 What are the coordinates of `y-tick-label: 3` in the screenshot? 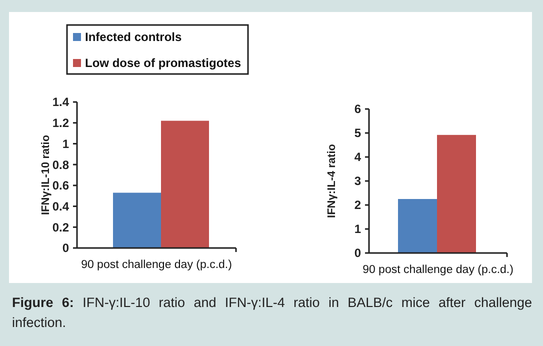 It's located at (358, 181).